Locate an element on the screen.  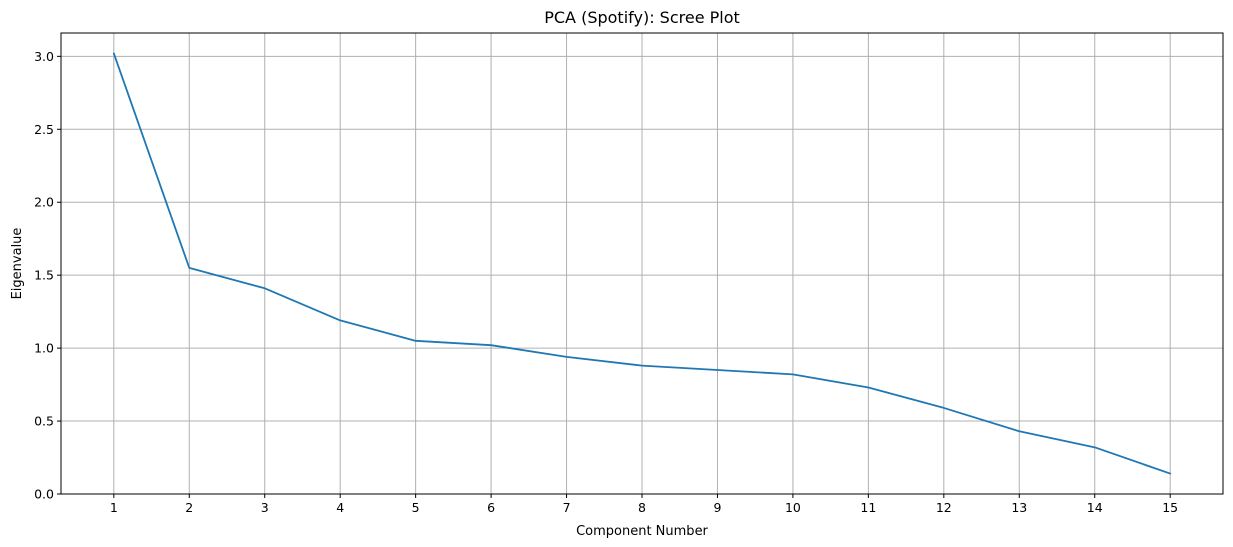
x-axis-label: Component Number is located at coordinates (642, 531).